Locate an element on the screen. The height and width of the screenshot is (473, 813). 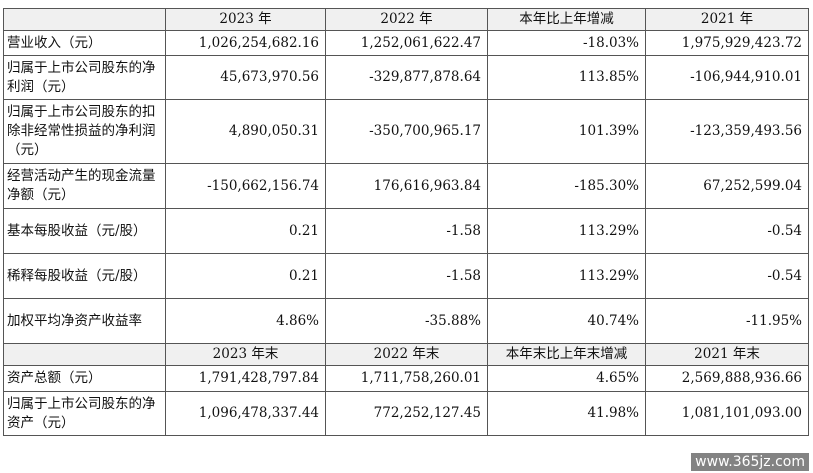
cell-change: 40.74% is located at coordinates (566, 321).